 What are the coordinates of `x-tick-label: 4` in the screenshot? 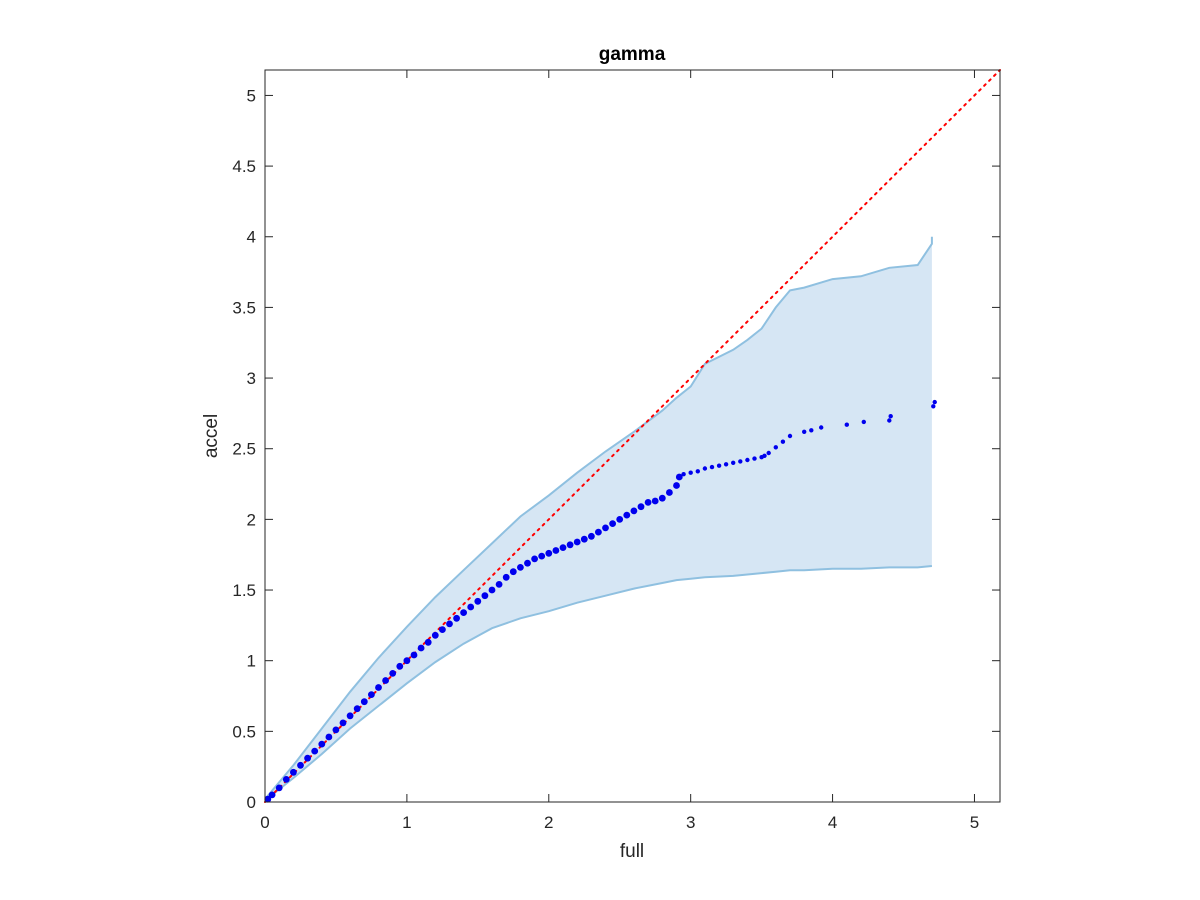 It's located at (832, 822).